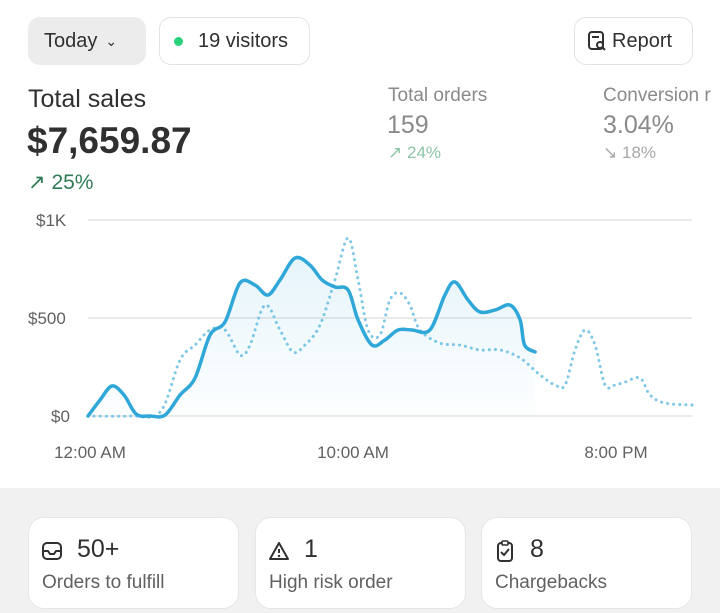 The width and height of the screenshot is (720, 613). What do you see at coordinates (243, 40) in the screenshot?
I see `visitors-label: 19 visitors` at bounding box center [243, 40].